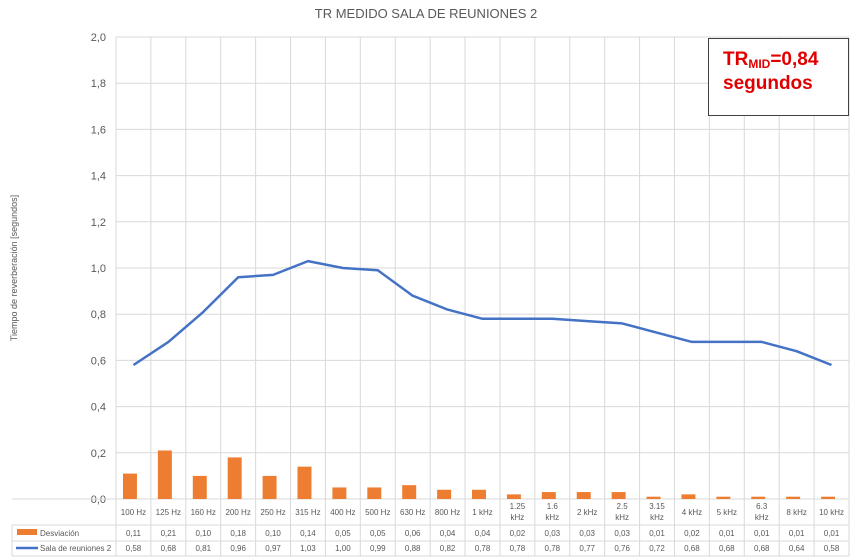 This screenshot has height=557, width=852. Describe the element at coordinates (657, 506) in the screenshot. I see `x-tick-label: 3.15` at that location.